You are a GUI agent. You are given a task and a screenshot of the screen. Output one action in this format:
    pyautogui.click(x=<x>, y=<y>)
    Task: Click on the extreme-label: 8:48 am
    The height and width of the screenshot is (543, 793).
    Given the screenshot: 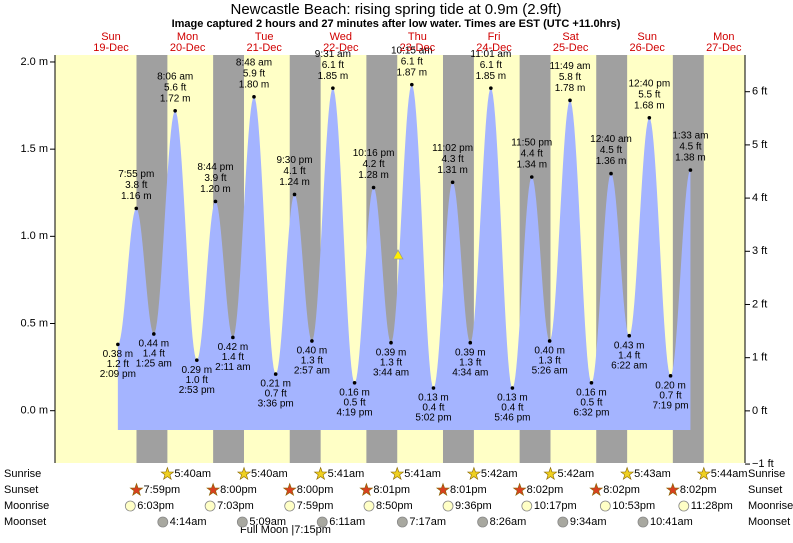 What is the action you would take?
    pyautogui.click(x=254, y=62)
    